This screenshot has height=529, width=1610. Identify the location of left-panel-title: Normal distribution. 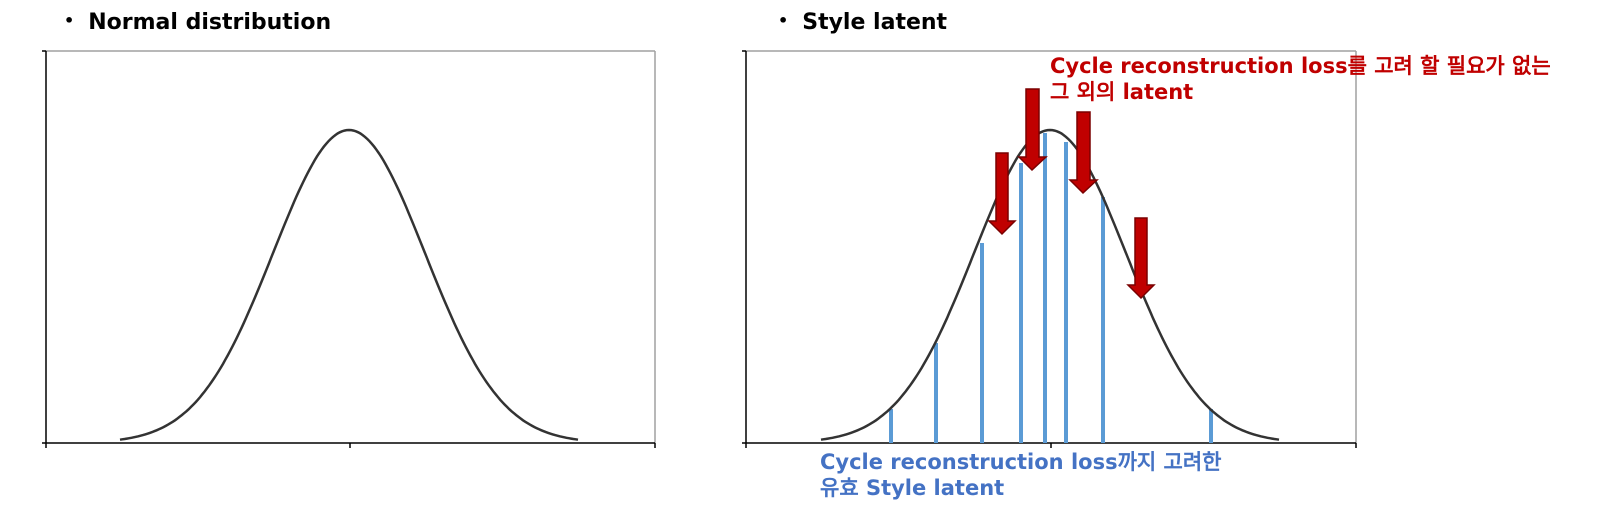
(210, 22).